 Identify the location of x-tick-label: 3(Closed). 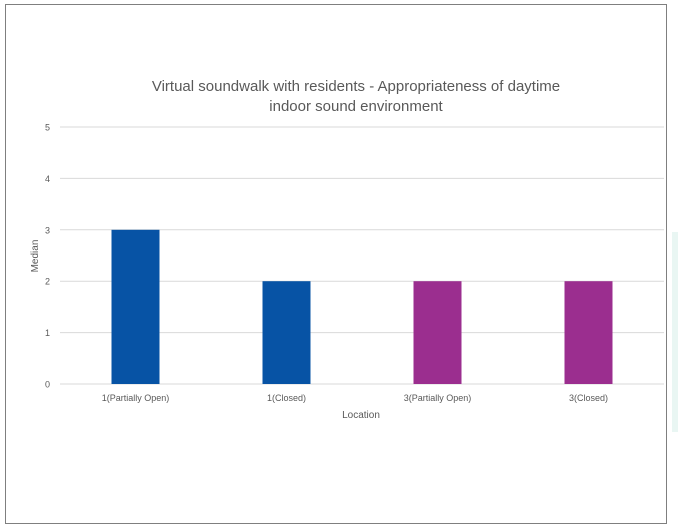
(588, 398).